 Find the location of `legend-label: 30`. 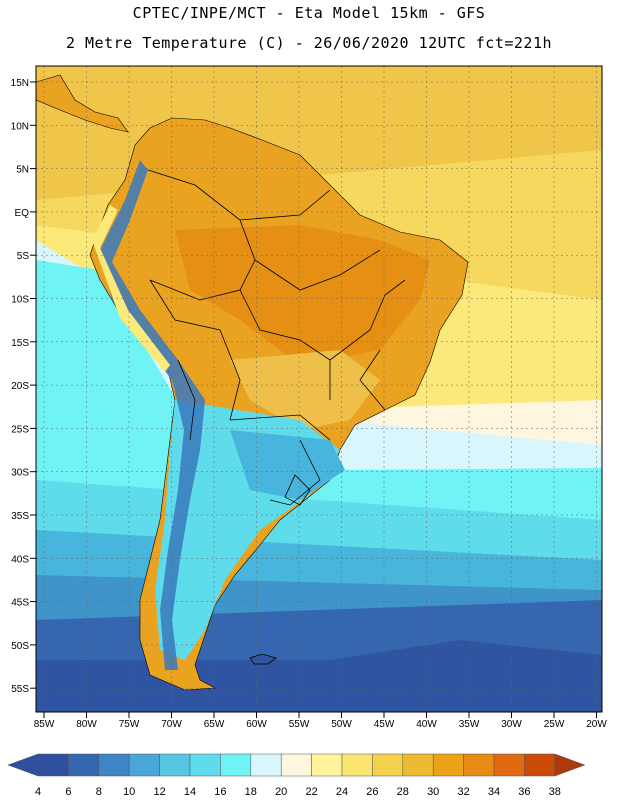

legend-label: 30 is located at coordinates (433, 792).